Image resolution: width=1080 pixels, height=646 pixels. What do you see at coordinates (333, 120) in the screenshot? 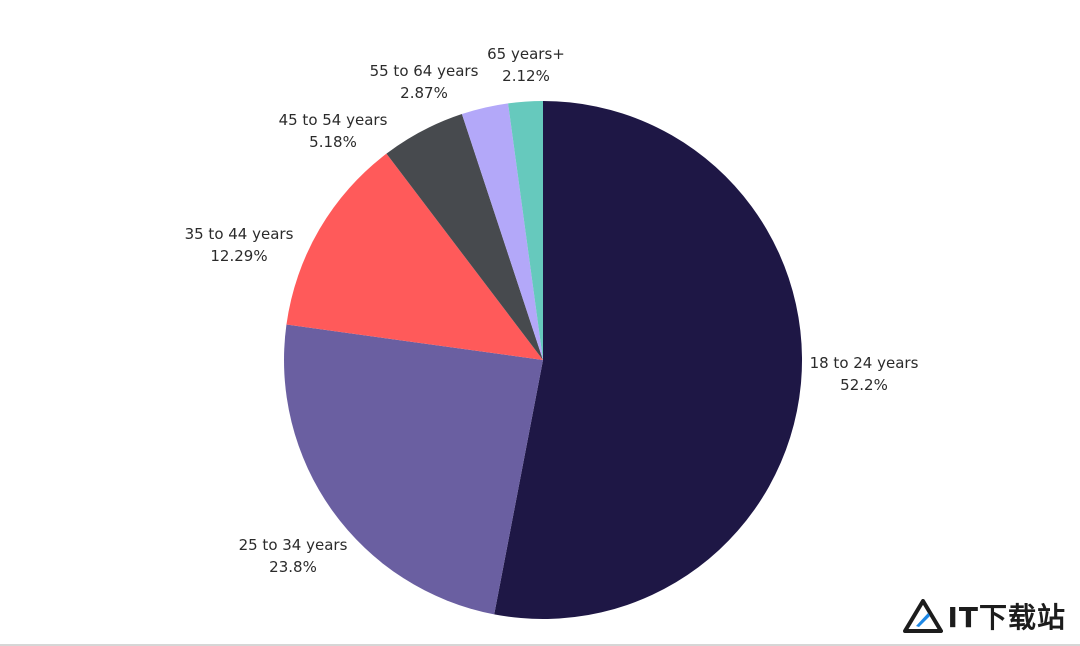
I see `slice-label: 45 to 54 years` at bounding box center [333, 120].